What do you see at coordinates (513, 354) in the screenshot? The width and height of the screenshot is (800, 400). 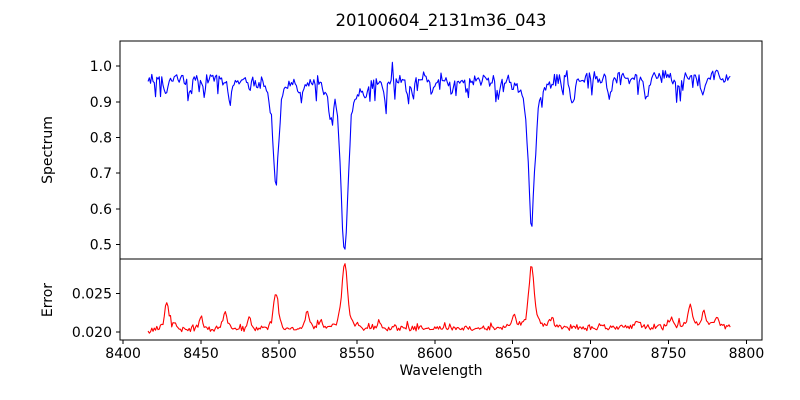 I see `x-tick-label: 8650` at bounding box center [513, 354].